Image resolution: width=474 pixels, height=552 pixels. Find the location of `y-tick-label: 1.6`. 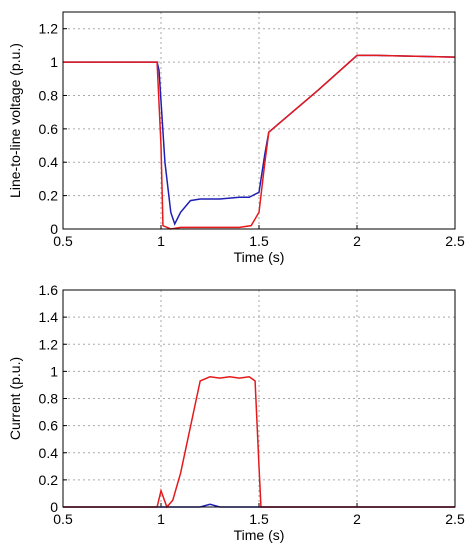

y-tick-label: 1.6 is located at coordinates (49, 290).